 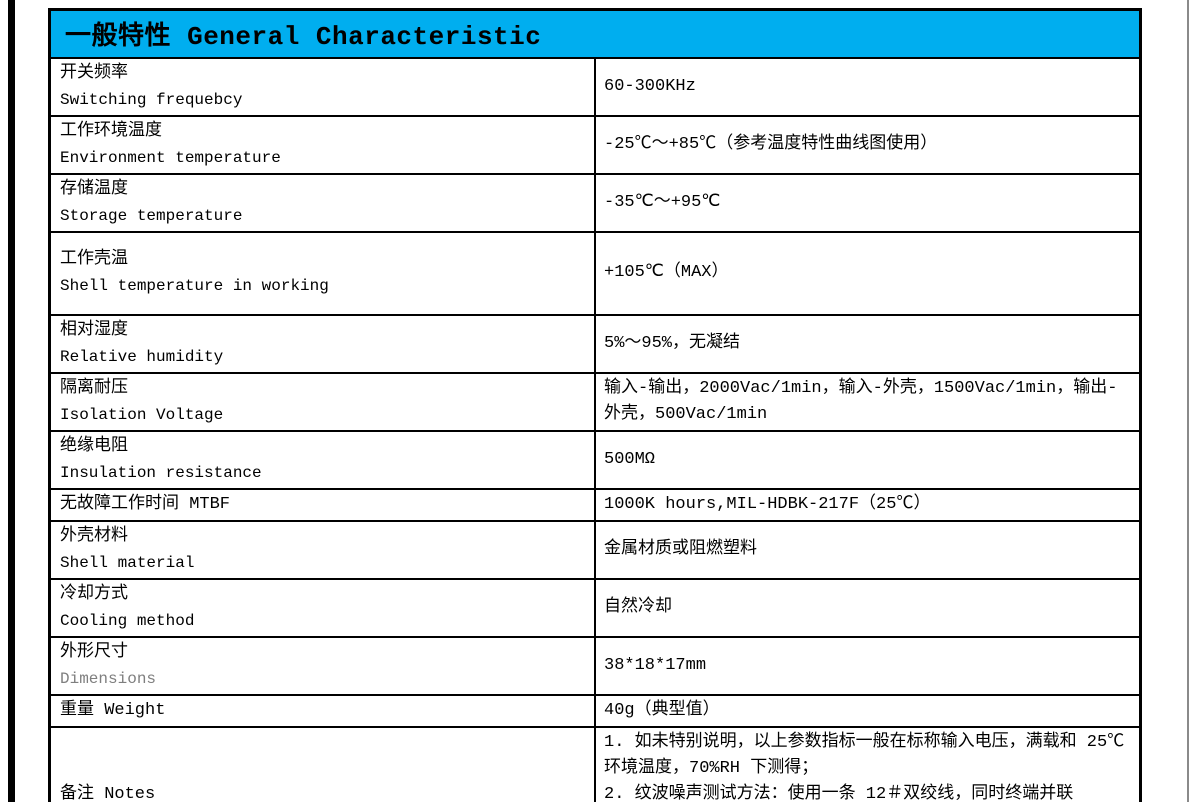 What do you see at coordinates (868, 144) in the screenshot?
I see `row-value: -25℃～+85℃（参考温度特性曲线图使用）` at bounding box center [868, 144].